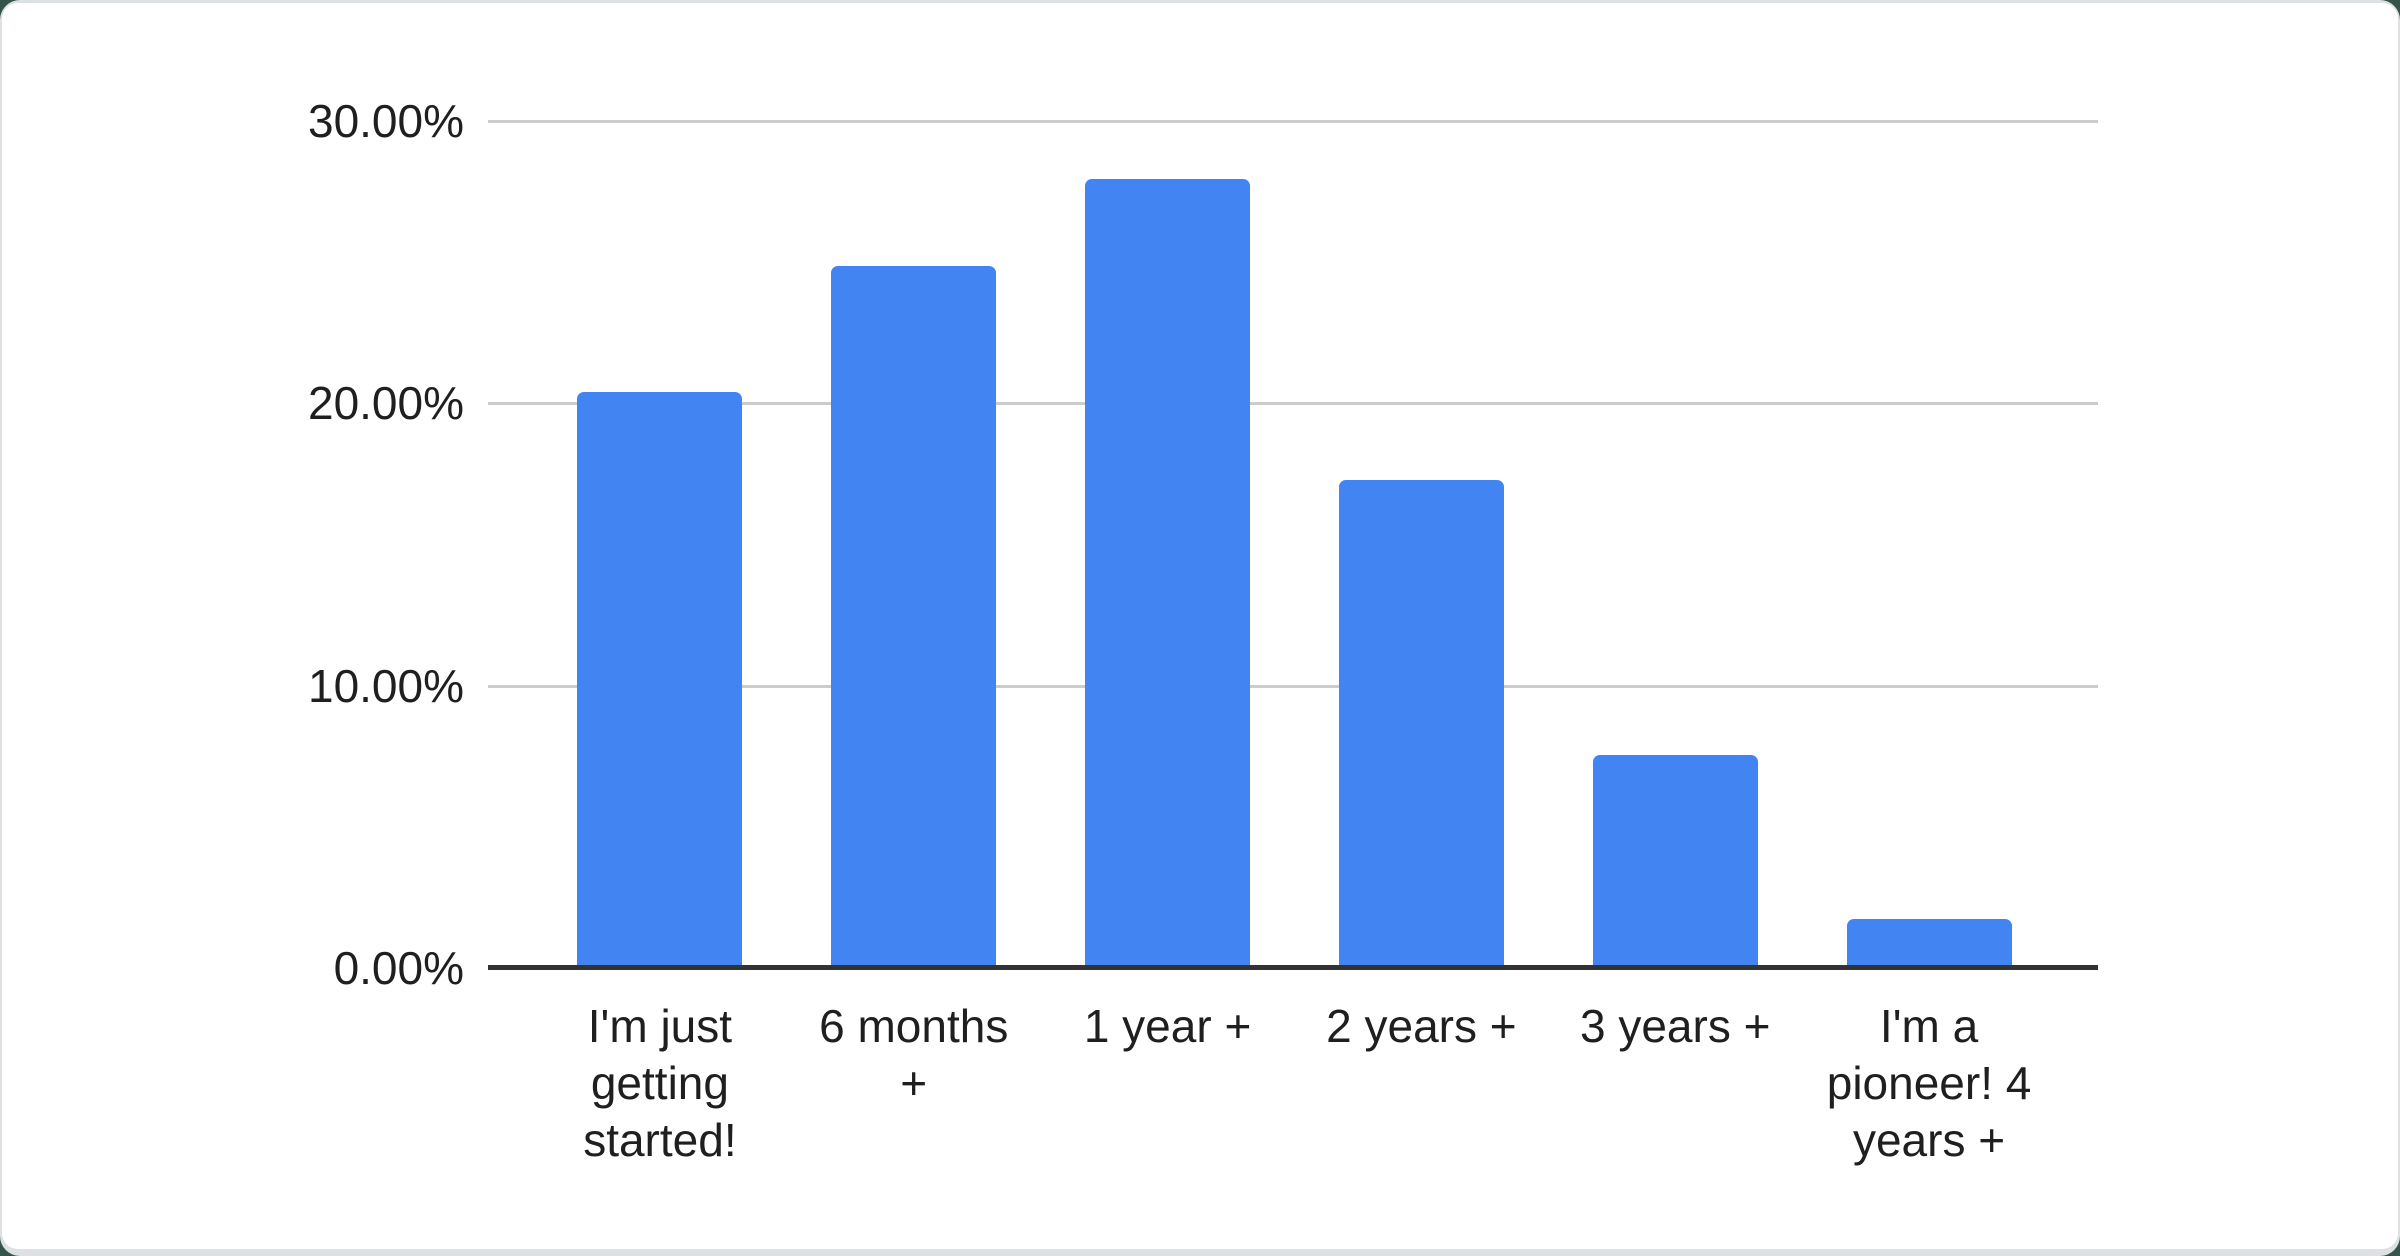 Image resolution: width=2400 pixels, height=1256 pixels. What do you see at coordinates (1167, 1026) in the screenshot?
I see `x-category-label: 1 year +` at bounding box center [1167, 1026].